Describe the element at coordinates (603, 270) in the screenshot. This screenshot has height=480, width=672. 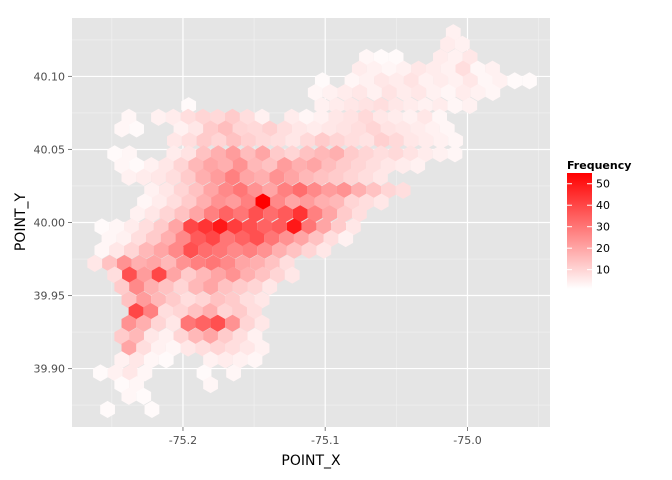
I see `legend-tick-label: 10` at that location.